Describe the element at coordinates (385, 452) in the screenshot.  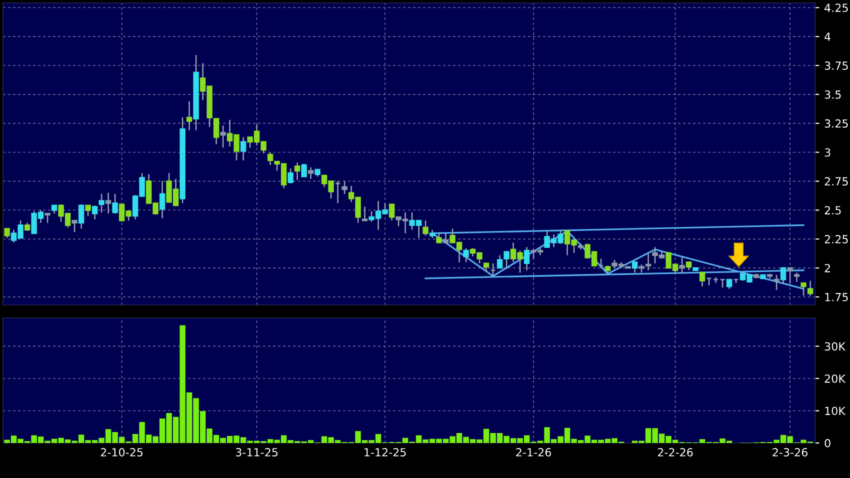
I see `x-tick-label: 1-12-25` at that location.